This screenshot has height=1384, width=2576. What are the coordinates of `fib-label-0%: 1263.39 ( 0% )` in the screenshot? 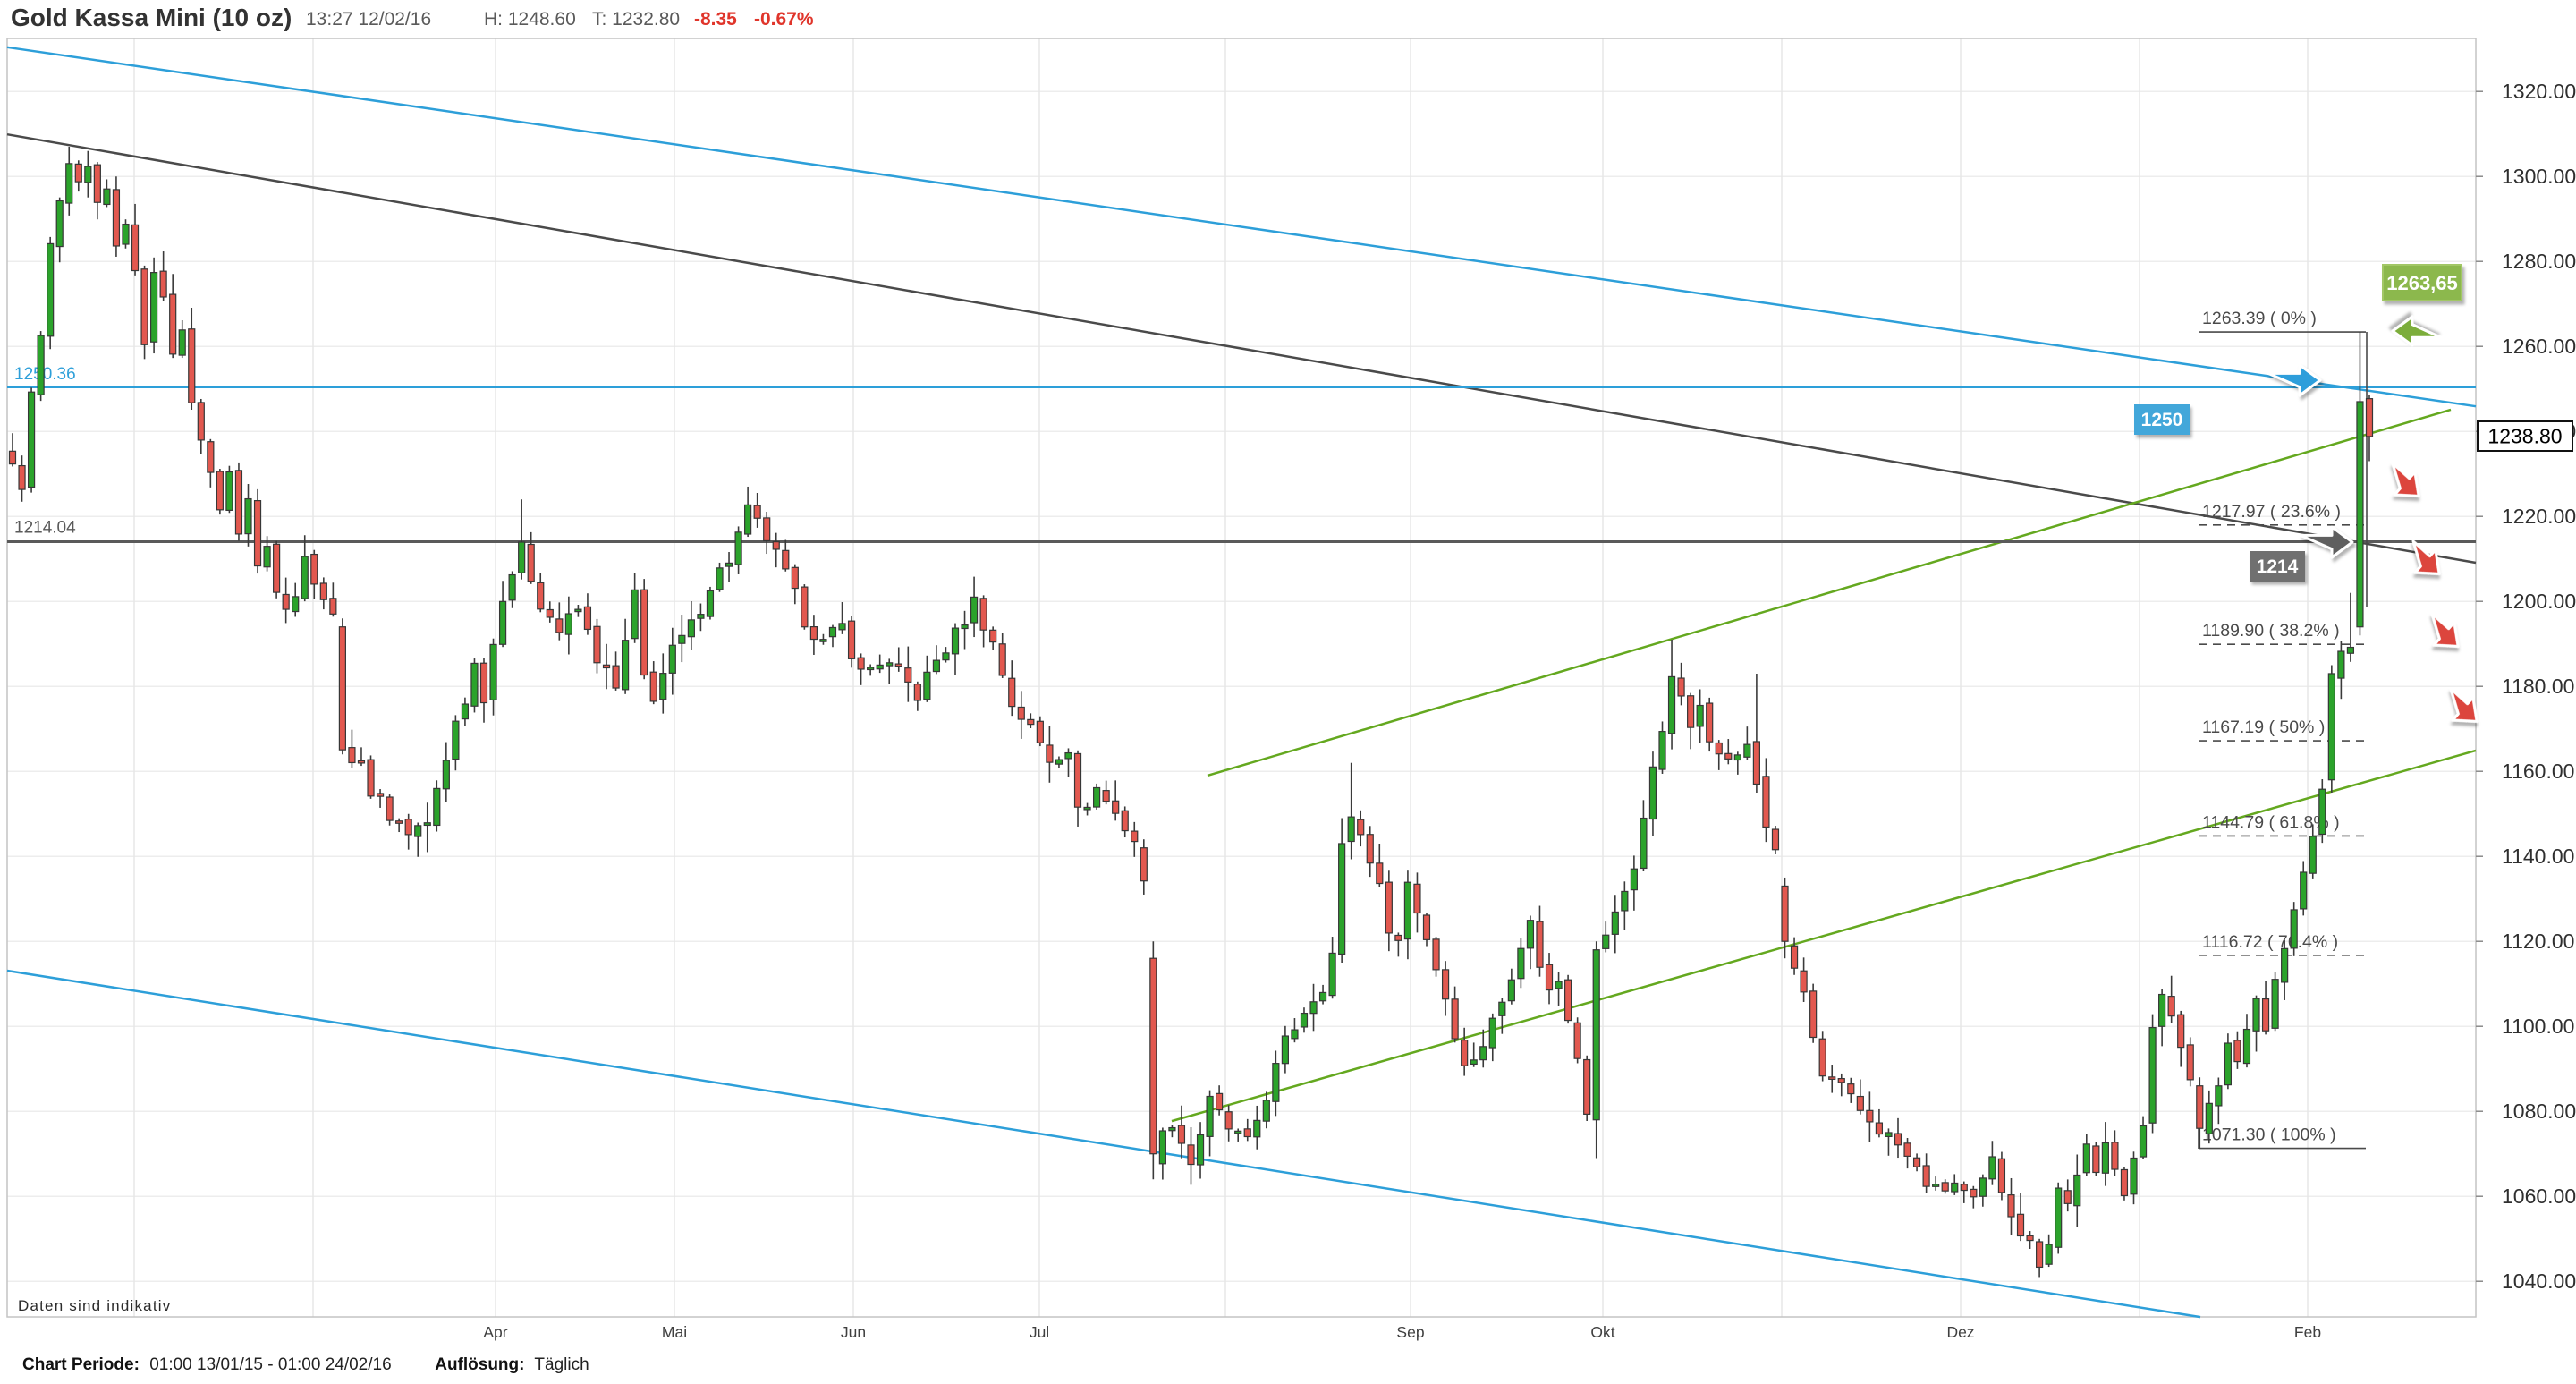 It's located at (2259, 318).